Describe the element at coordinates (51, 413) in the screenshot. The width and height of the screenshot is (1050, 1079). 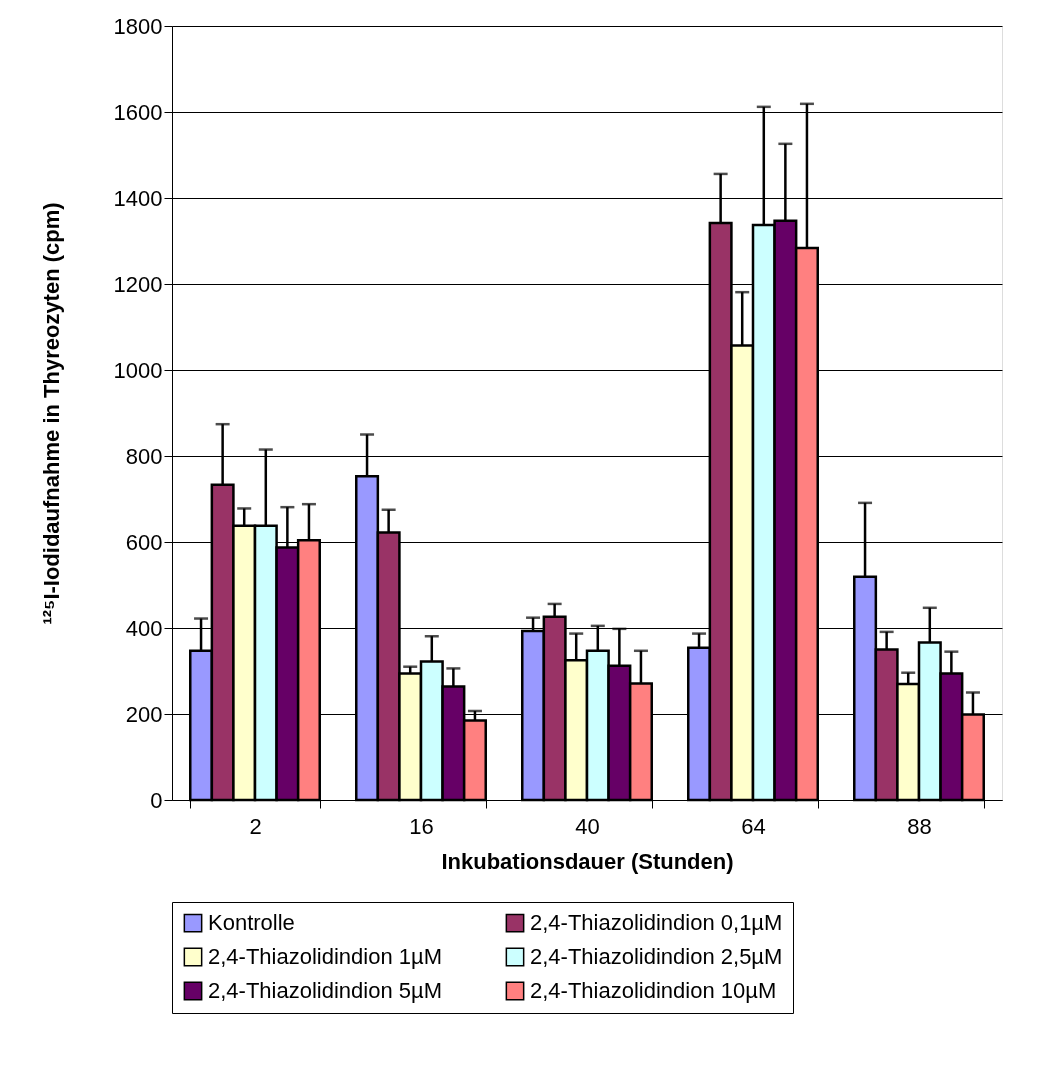
I see `y-axis-title: ¹²⁵I-Iodidaufnahme in Thyreozyten (cpm)` at that location.